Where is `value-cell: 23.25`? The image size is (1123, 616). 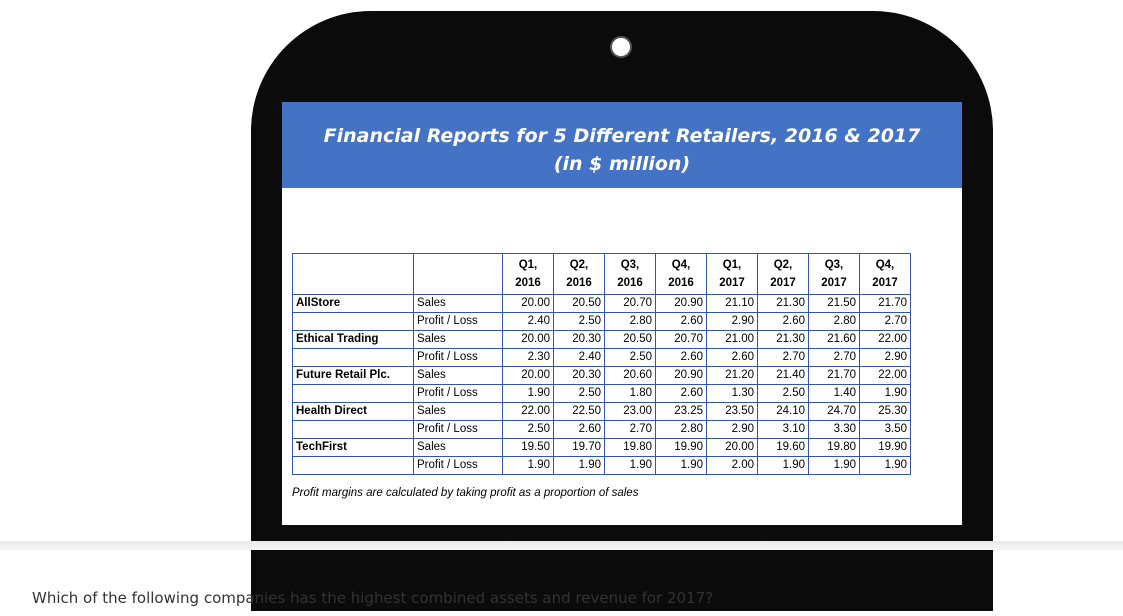
value-cell: 23.25 is located at coordinates (681, 411).